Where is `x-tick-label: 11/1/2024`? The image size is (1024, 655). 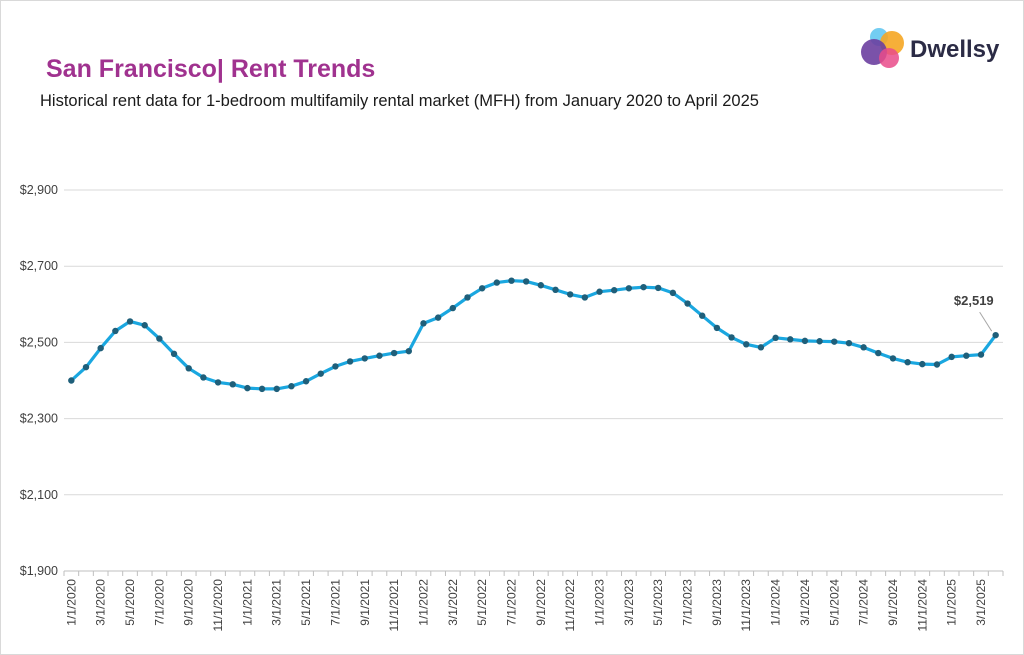
x-tick-label: 11/1/2024 is located at coordinates (922, 605).